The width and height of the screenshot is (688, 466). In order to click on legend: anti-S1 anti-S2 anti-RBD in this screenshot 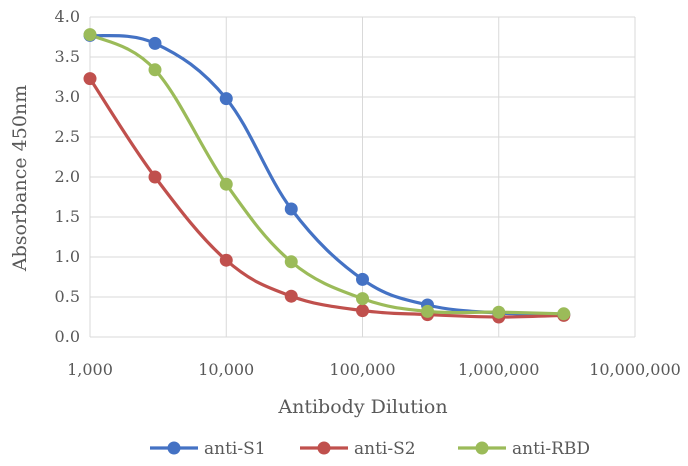, I will do `click(370, 449)`.